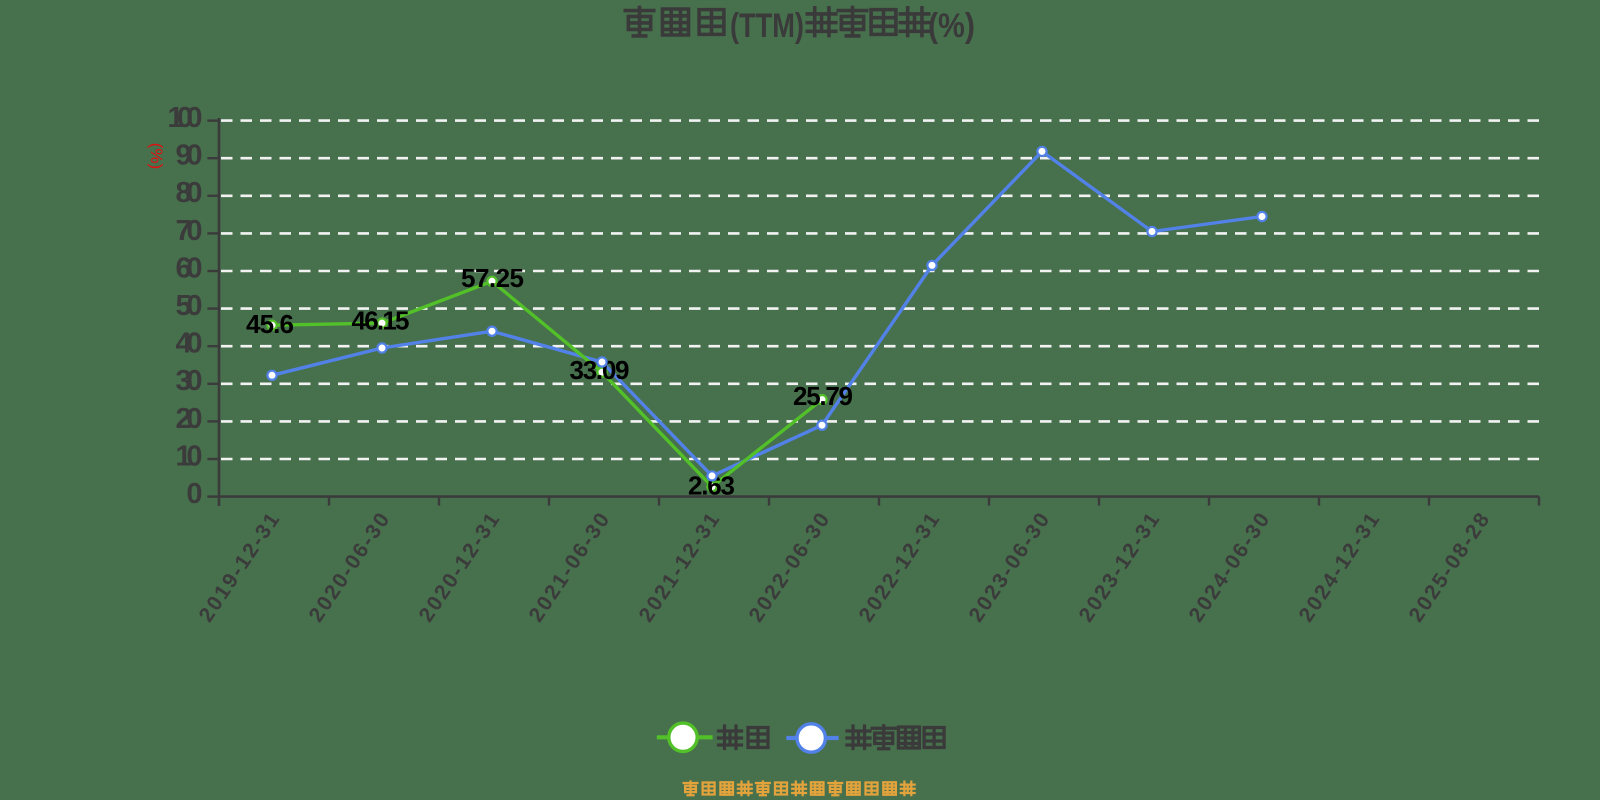 The image size is (1600, 800). Describe the element at coordinates (185, 118) in the screenshot. I see `svg-text: 100` at that location.